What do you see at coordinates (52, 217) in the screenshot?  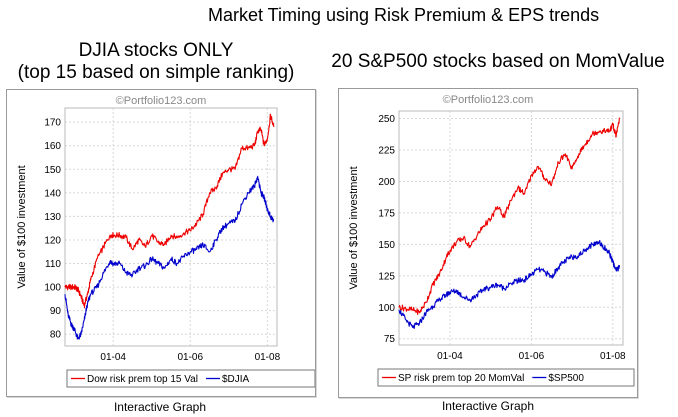 I see `y-tick-label: 130` at bounding box center [52, 217].